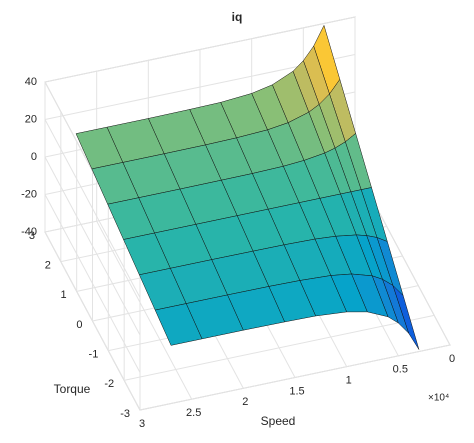 The width and height of the screenshot is (474, 443). I want to click on y-axis-label: Torque, so click(72, 389).